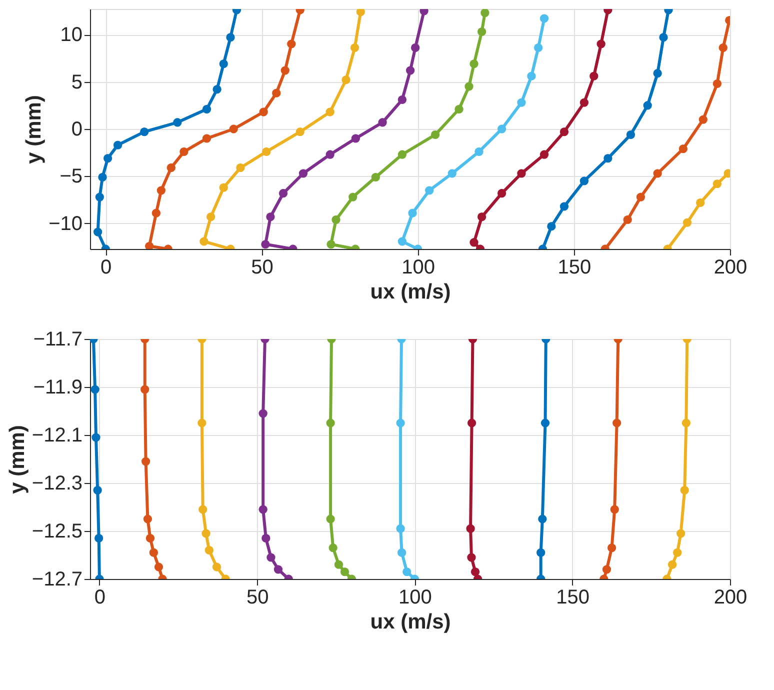  I want to click on y-tick-label: −12.5, so click(57, 531).